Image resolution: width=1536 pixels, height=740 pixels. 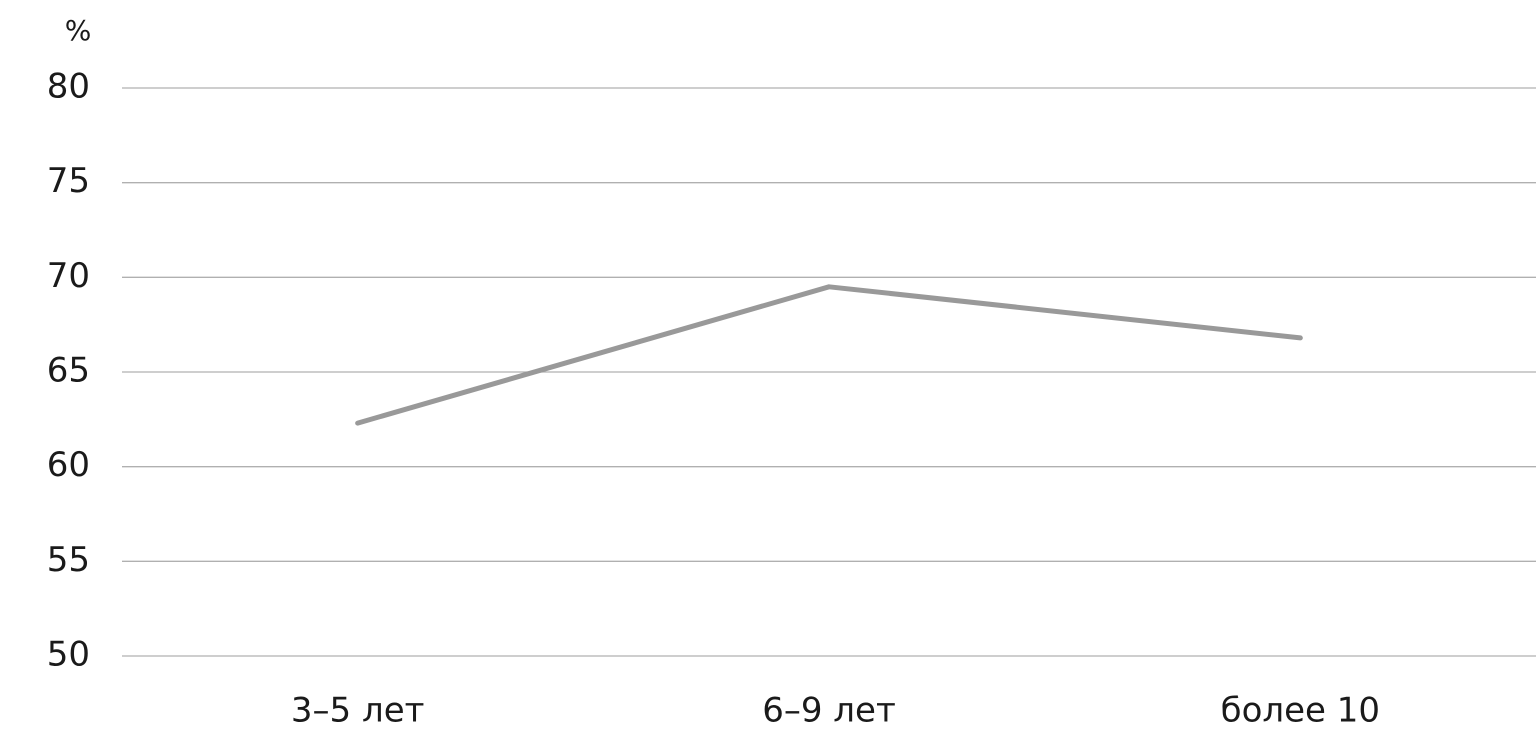 I want to click on y-tick-label: 60, so click(x=68, y=465).